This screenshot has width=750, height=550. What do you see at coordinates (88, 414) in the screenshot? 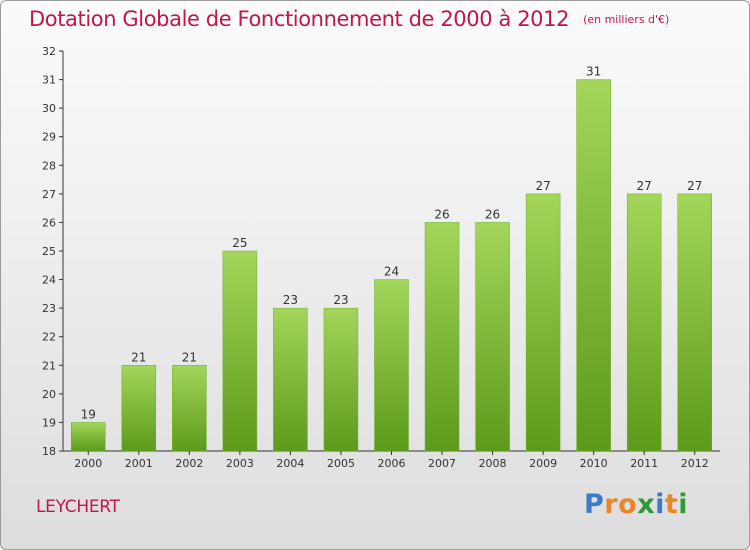
I see `data-label: 19` at bounding box center [88, 414].